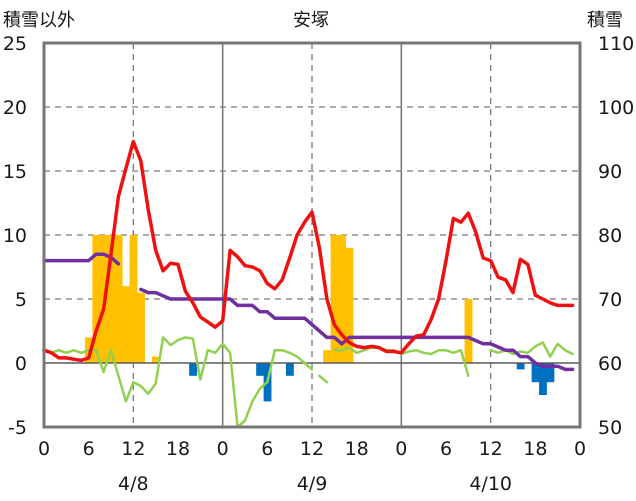  Describe the element at coordinates (15, 172) in the screenshot. I see `left-tick-label: 15` at that location.